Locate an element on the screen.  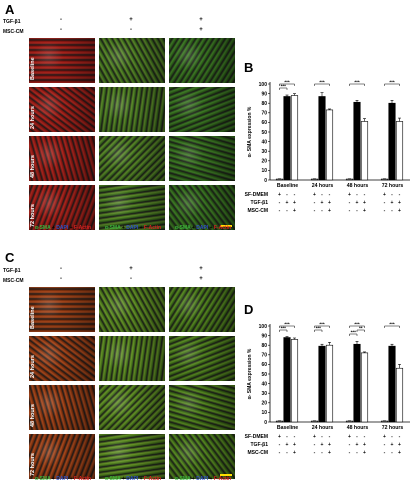
y-tick-label: 90 is located at coordinates (264, 336).